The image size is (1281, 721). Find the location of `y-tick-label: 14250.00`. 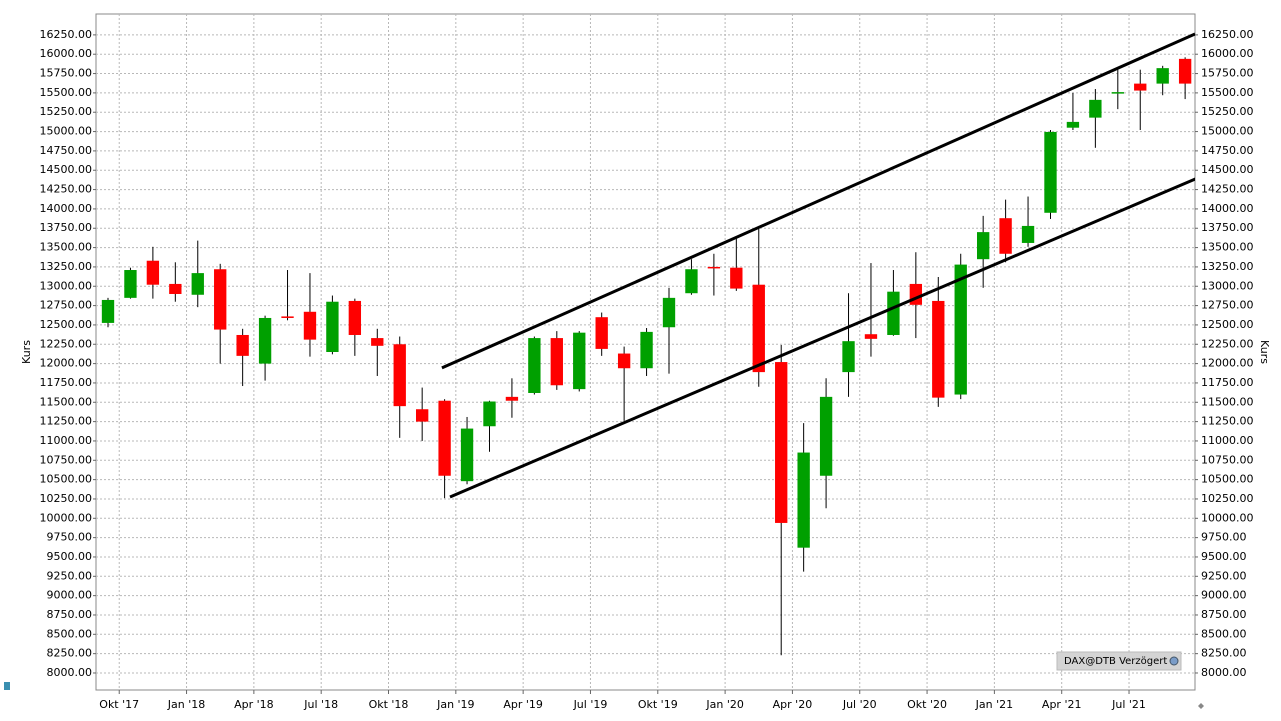

y-tick-label: 14250.00 is located at coordinates (66, 189).